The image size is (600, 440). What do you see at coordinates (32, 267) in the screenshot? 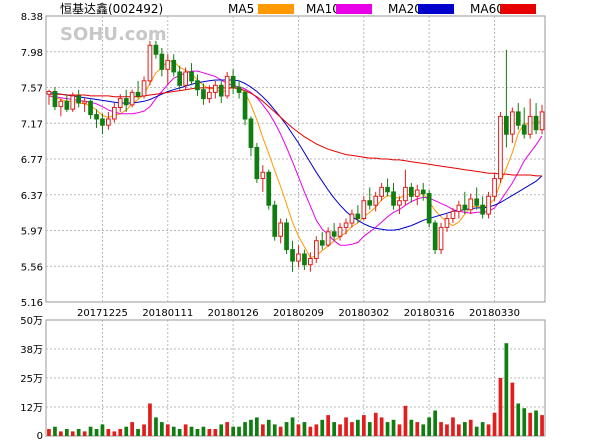
I see `price-tick-label: 5.56` at bounding box center [32, 267].